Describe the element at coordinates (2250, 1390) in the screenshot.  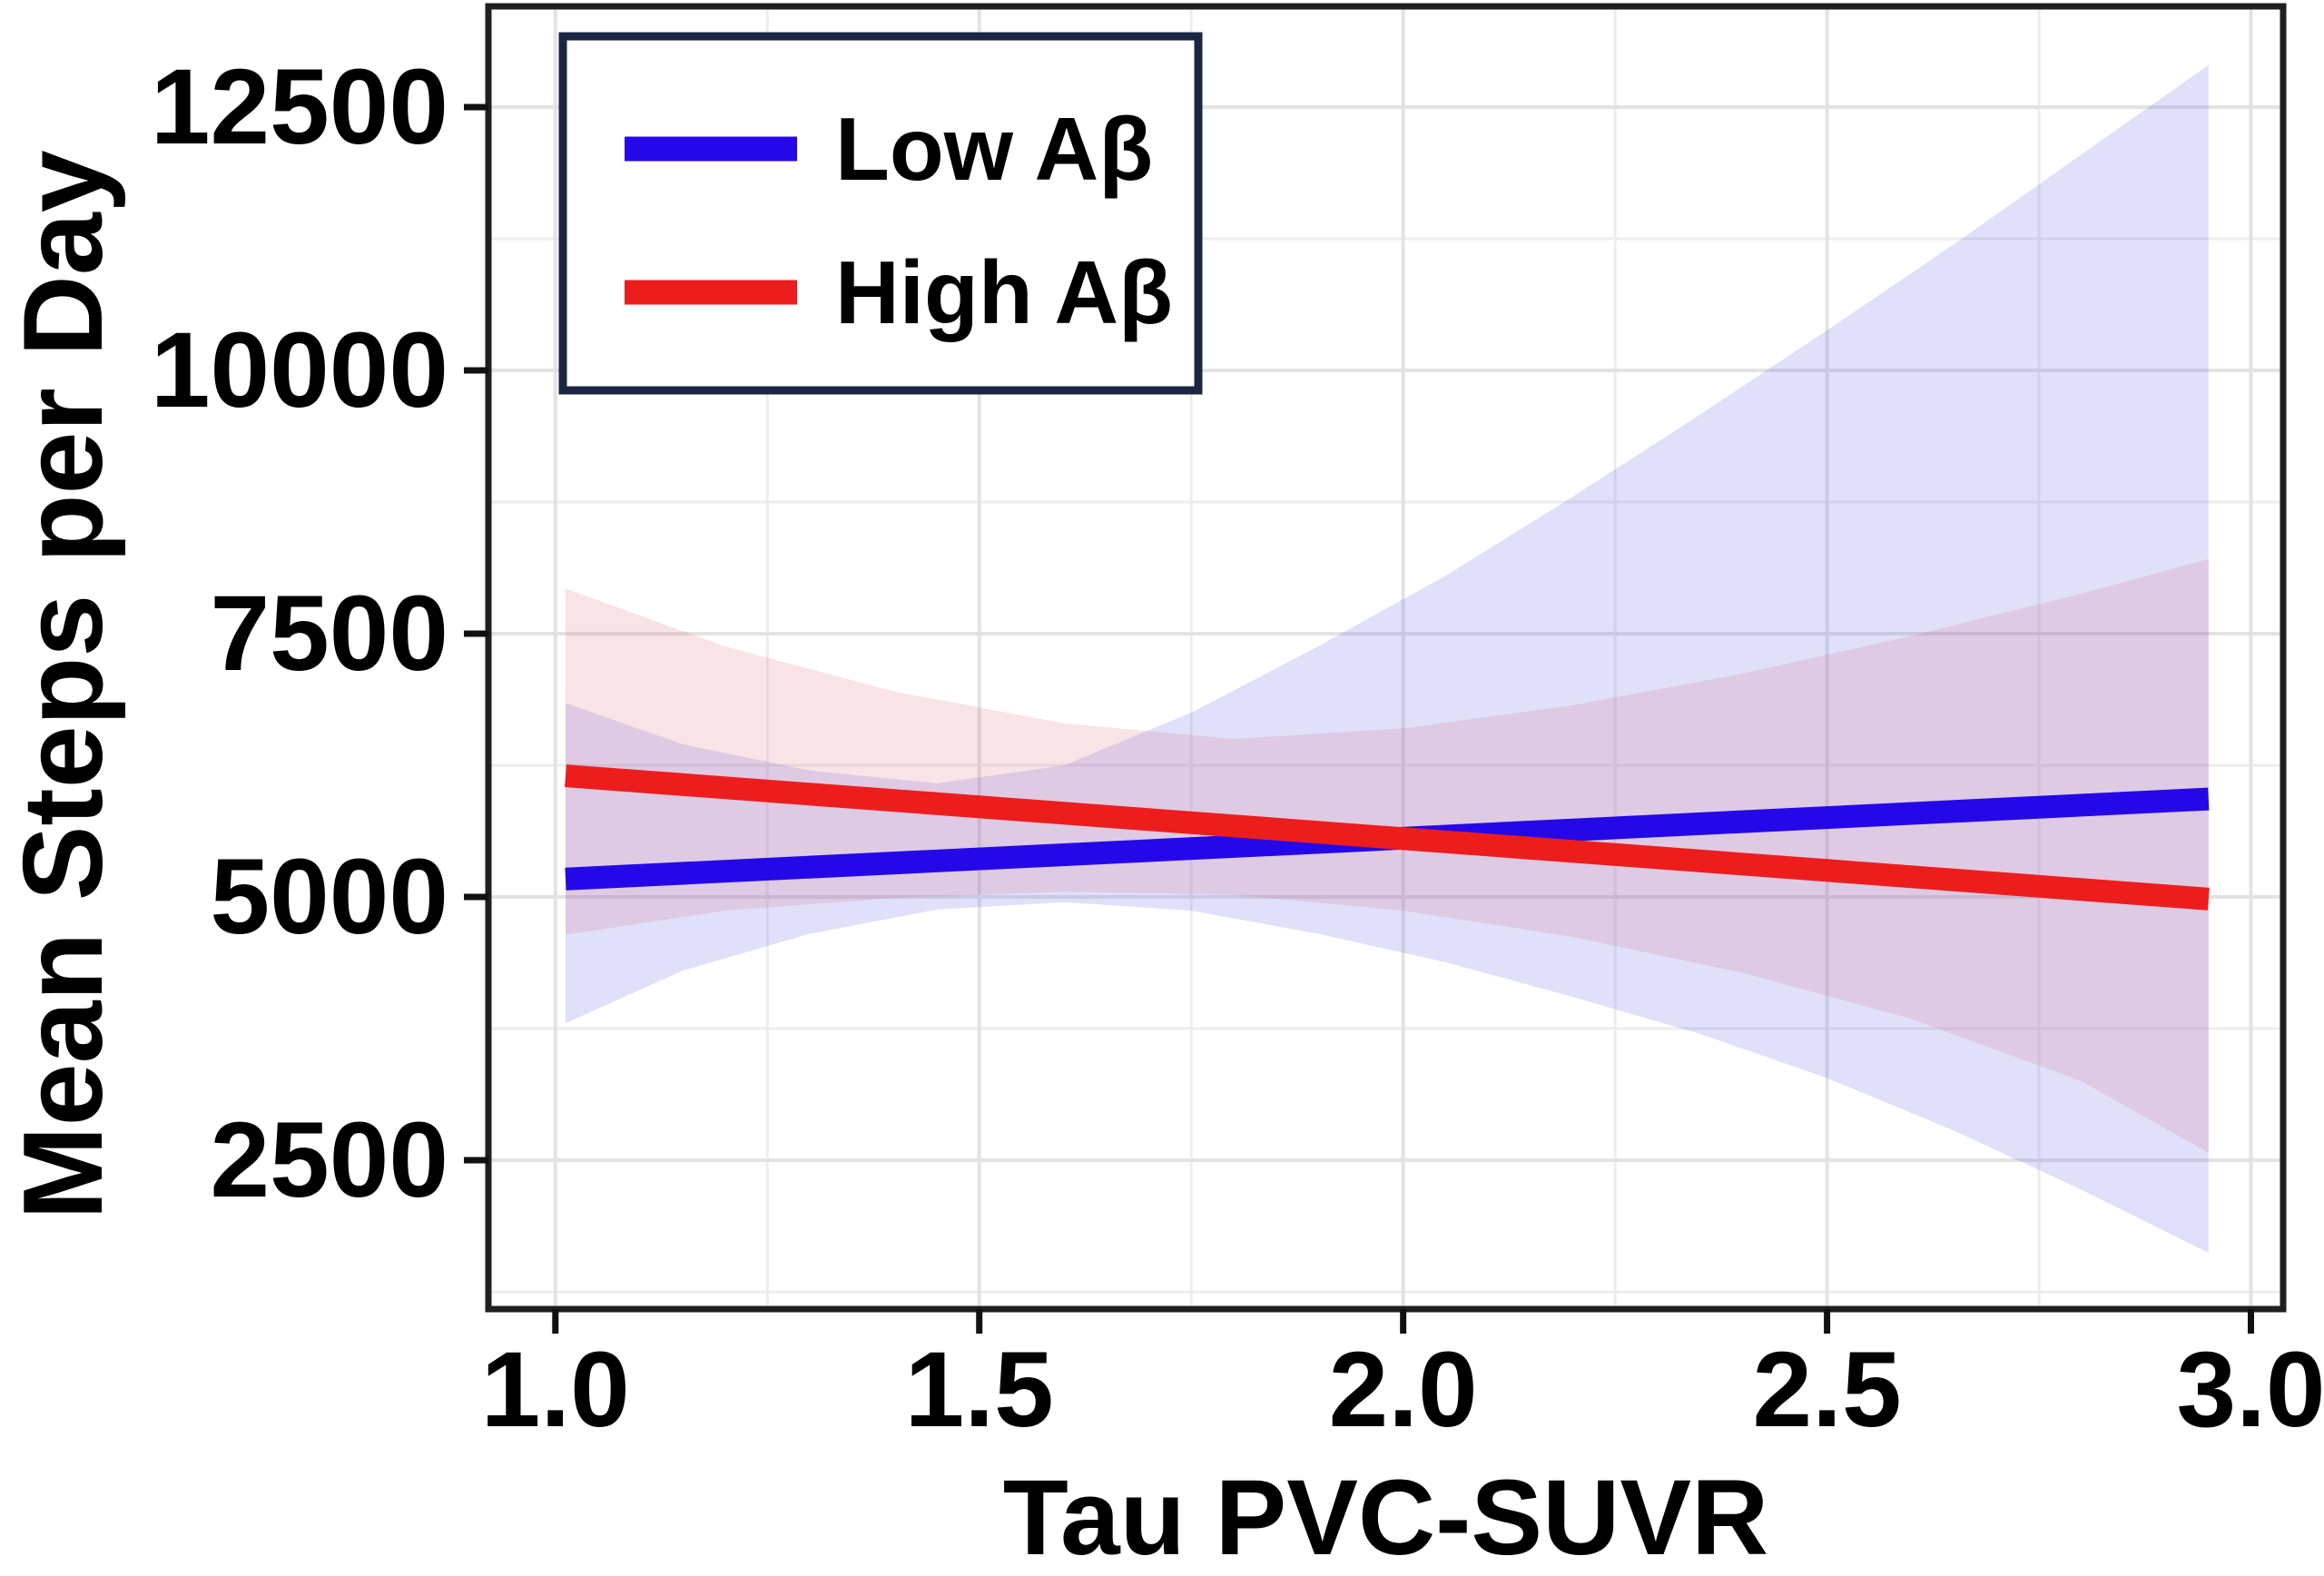
I see `x-tick-label: 3.0` at that location.